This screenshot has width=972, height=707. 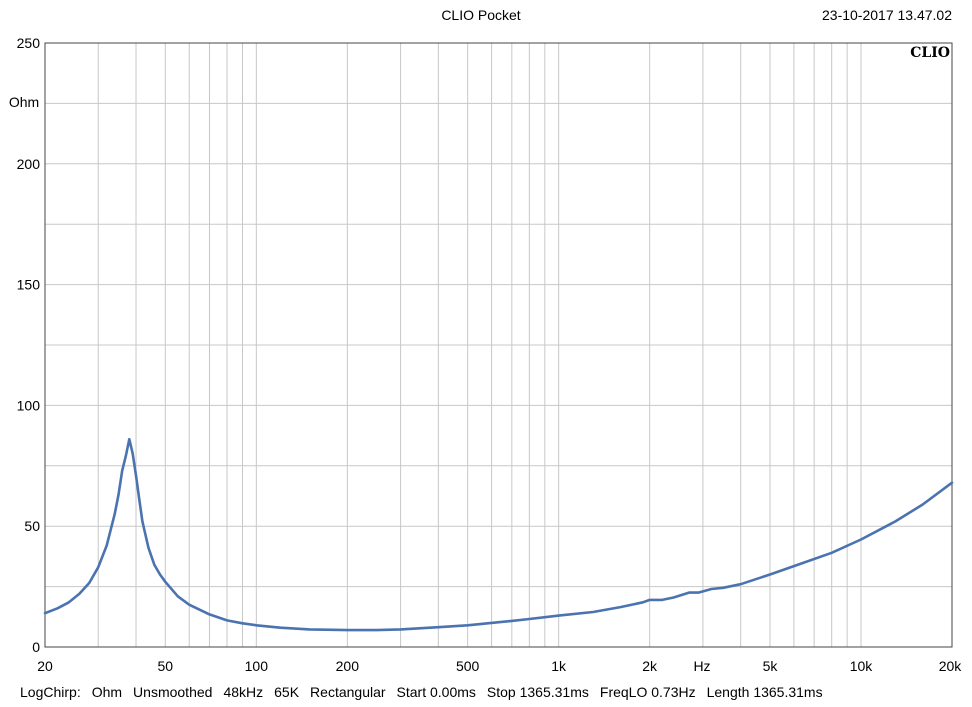 I want to click on chart-title: CLIO Pocket, so click(x=480, y=15).